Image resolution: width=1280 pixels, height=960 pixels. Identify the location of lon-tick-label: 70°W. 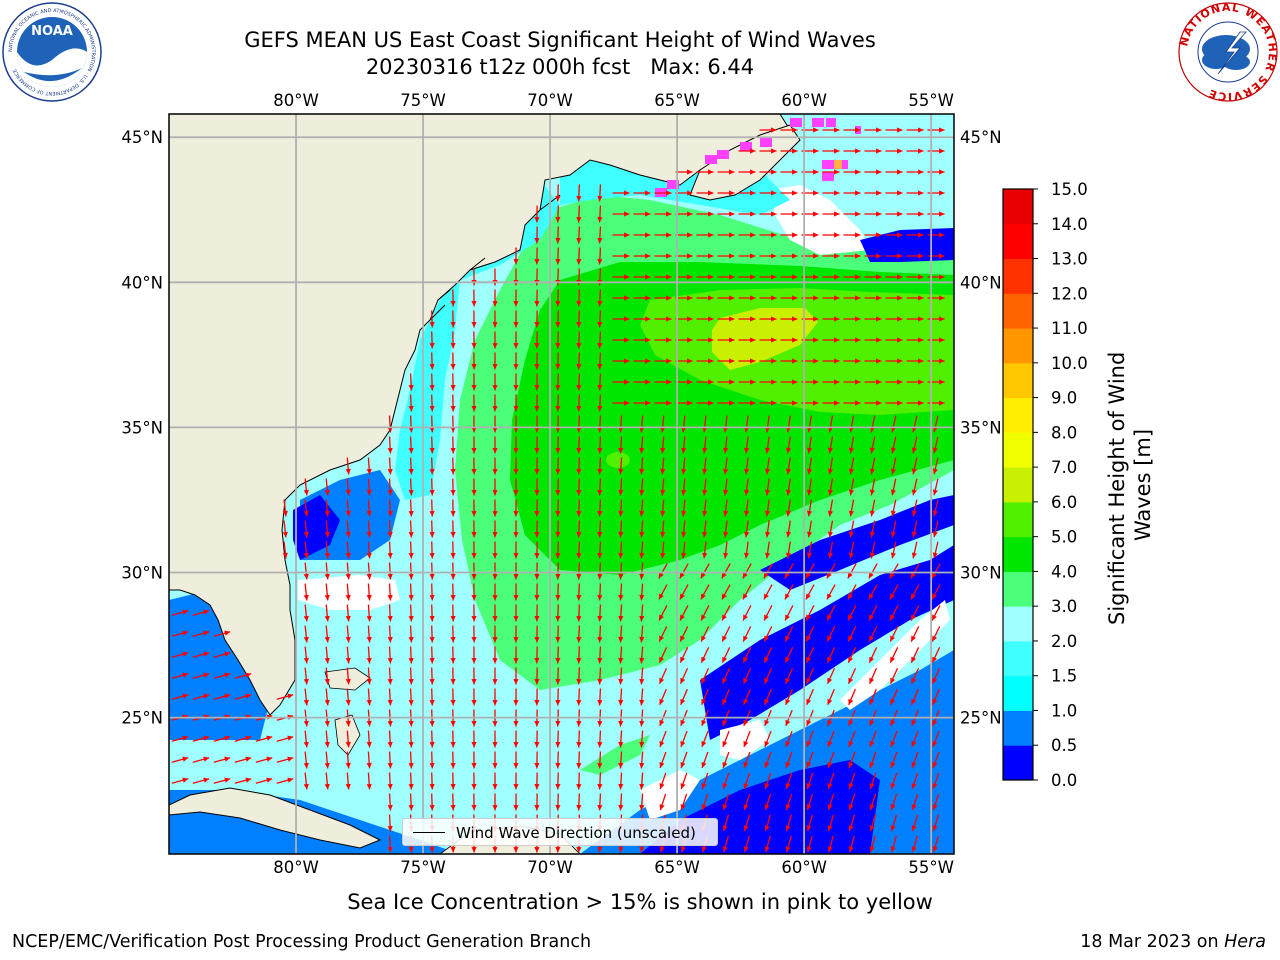
(550, 100).